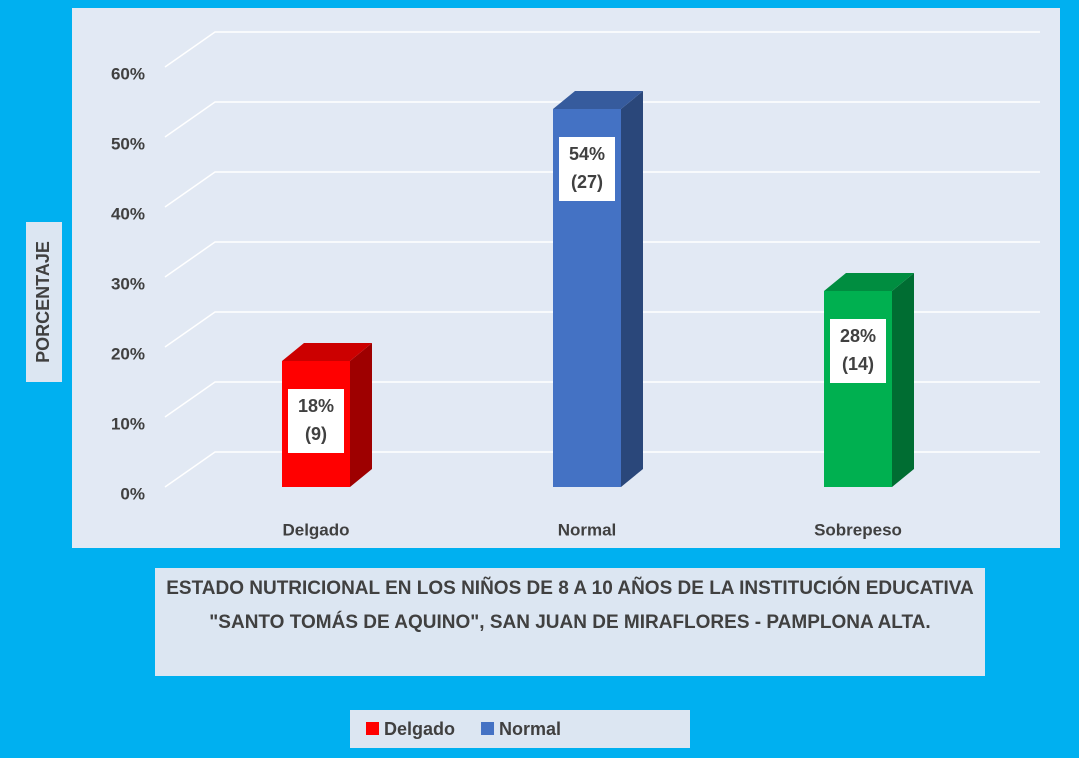 This screenshot has height=758, width=1079. What do you see at coordinates (128, 143) in the screenshot?
I see `y-tick-label: 50%` at bounding box center [128, 143].